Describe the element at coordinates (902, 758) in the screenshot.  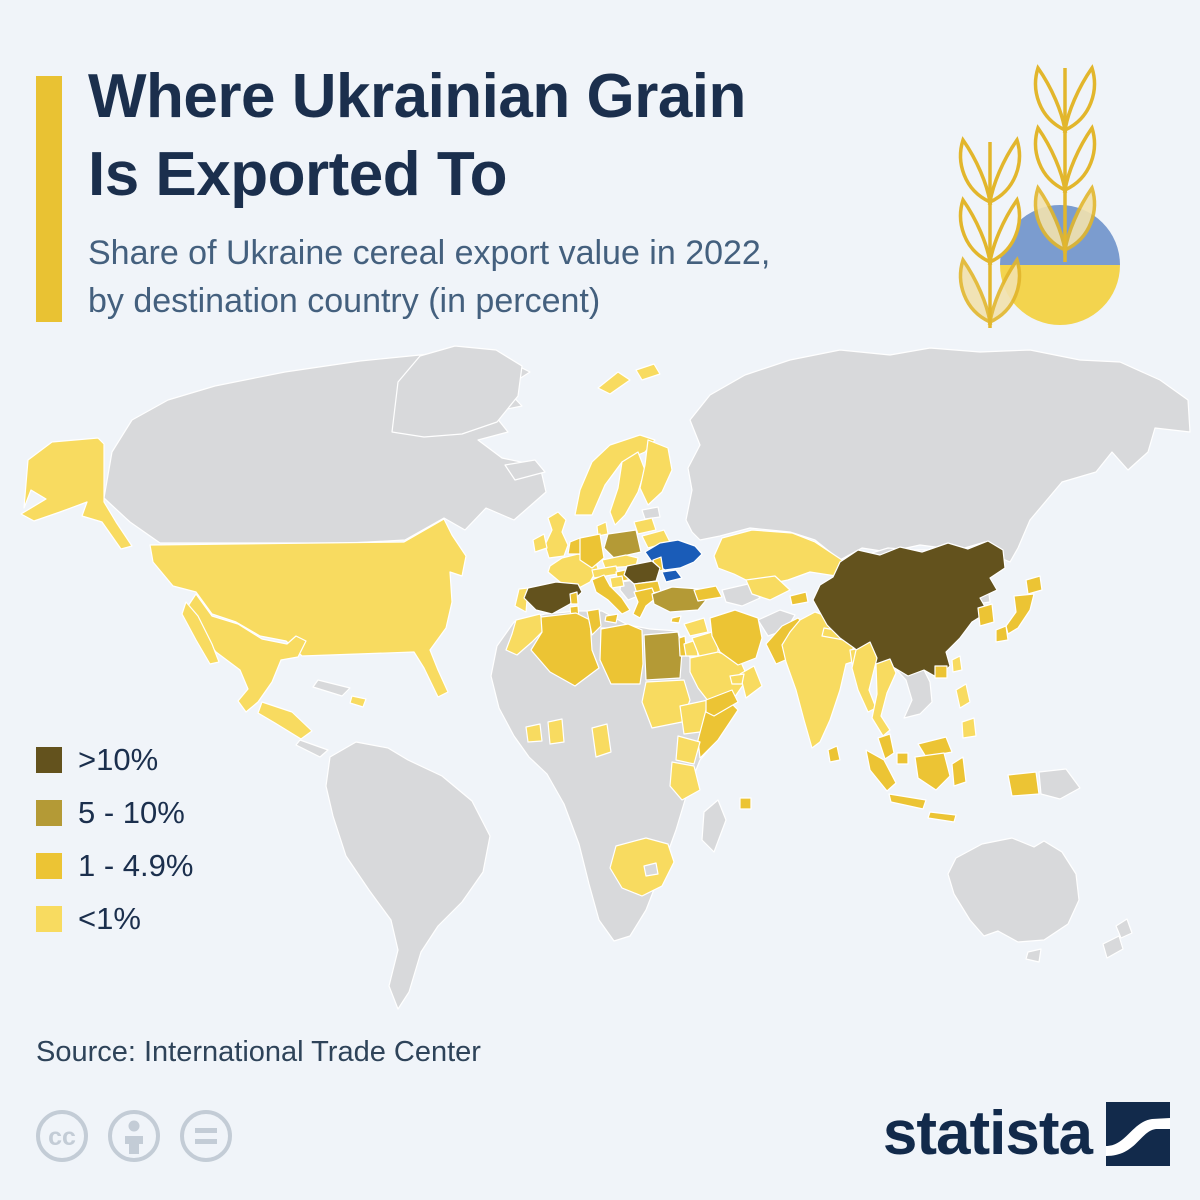
I see `map-country-singapore` at that location.